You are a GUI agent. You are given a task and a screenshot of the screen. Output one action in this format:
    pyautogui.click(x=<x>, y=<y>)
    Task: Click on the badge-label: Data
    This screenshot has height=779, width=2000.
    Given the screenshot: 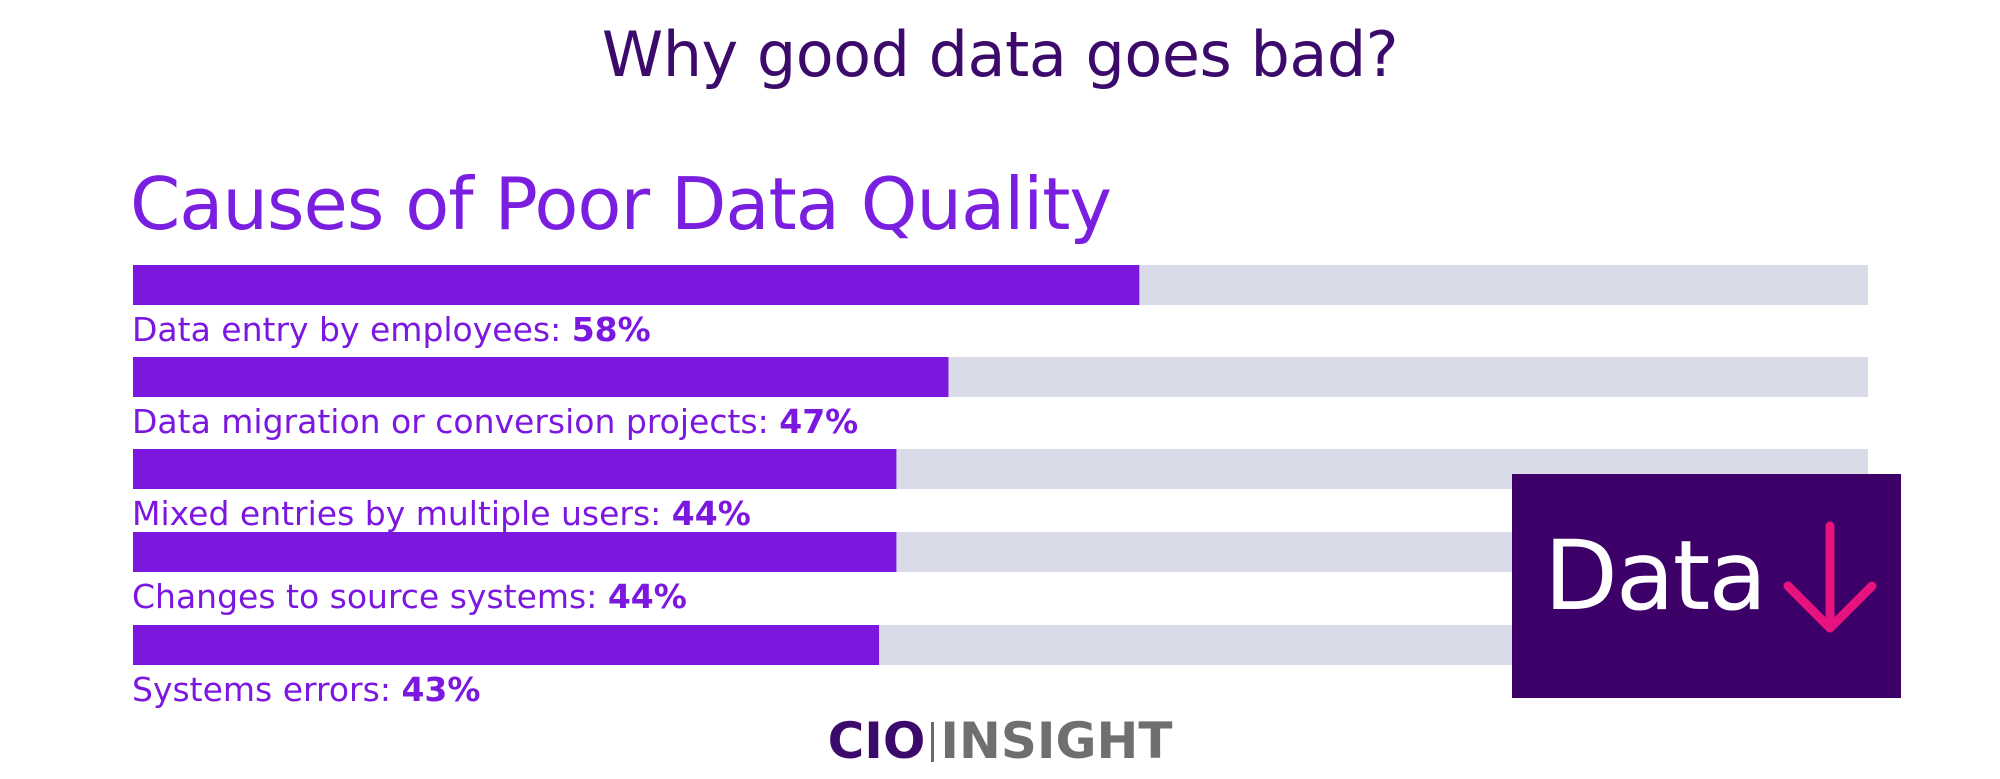 What is the action you would take?
    pyautogui.click(x=1655, y=576)
    